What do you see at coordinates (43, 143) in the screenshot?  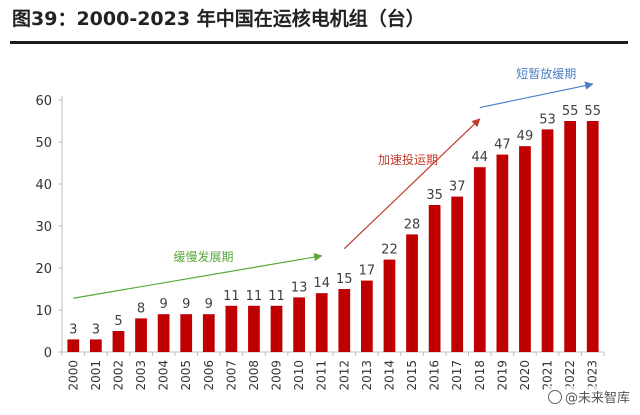 I see `y-tick-label: 50` at bounding box center [43, 143].